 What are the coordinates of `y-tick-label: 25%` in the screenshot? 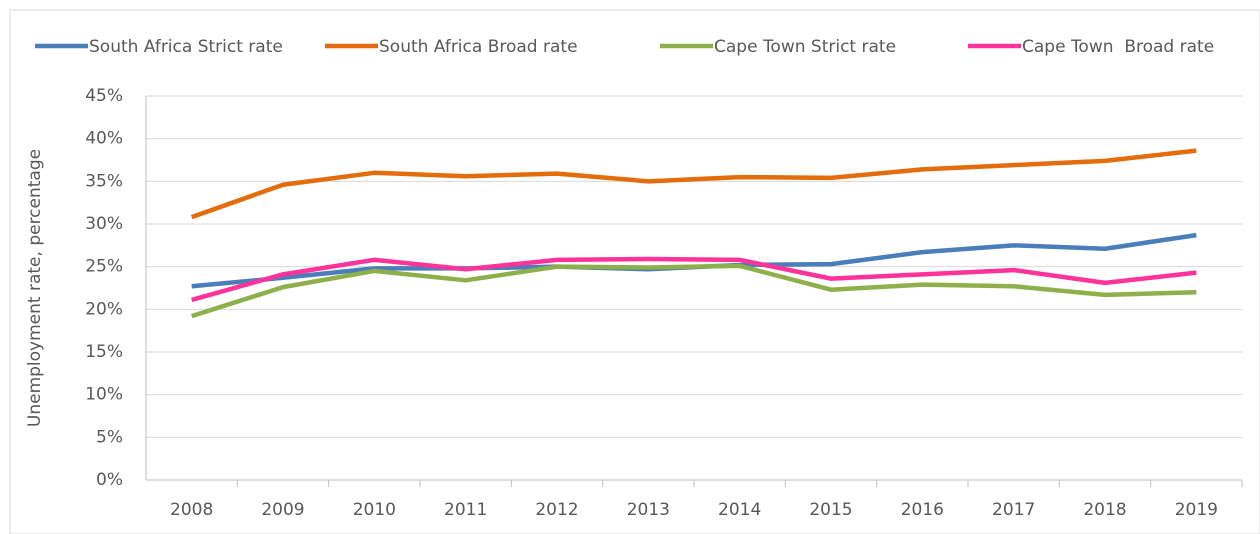 It's located at (104, 267).